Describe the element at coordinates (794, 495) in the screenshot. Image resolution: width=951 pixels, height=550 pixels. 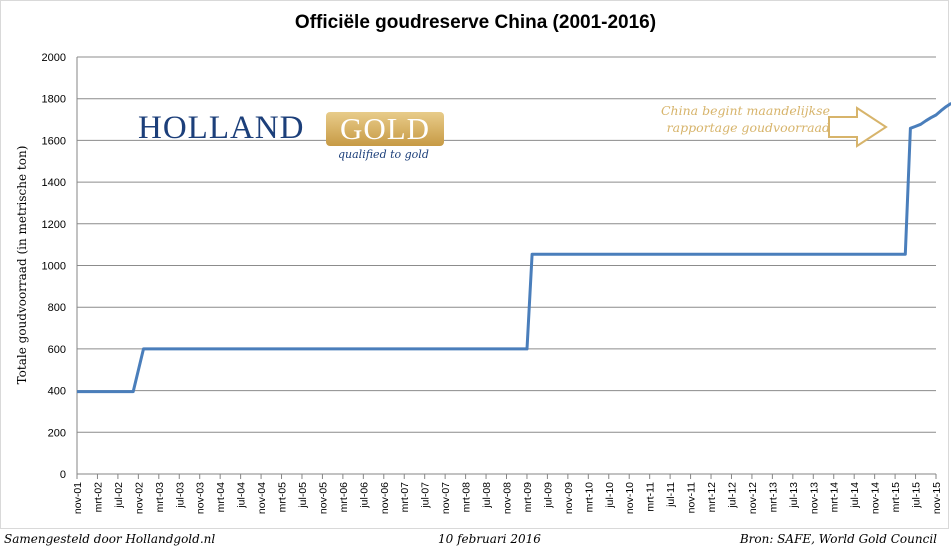
I see `x-tick-label: jul-13` at that location.